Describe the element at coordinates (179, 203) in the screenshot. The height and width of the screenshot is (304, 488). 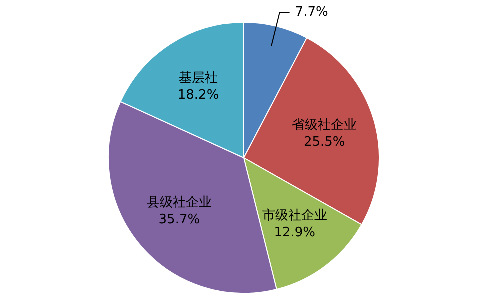
I see `slice-label: 县级社企业` at that location.